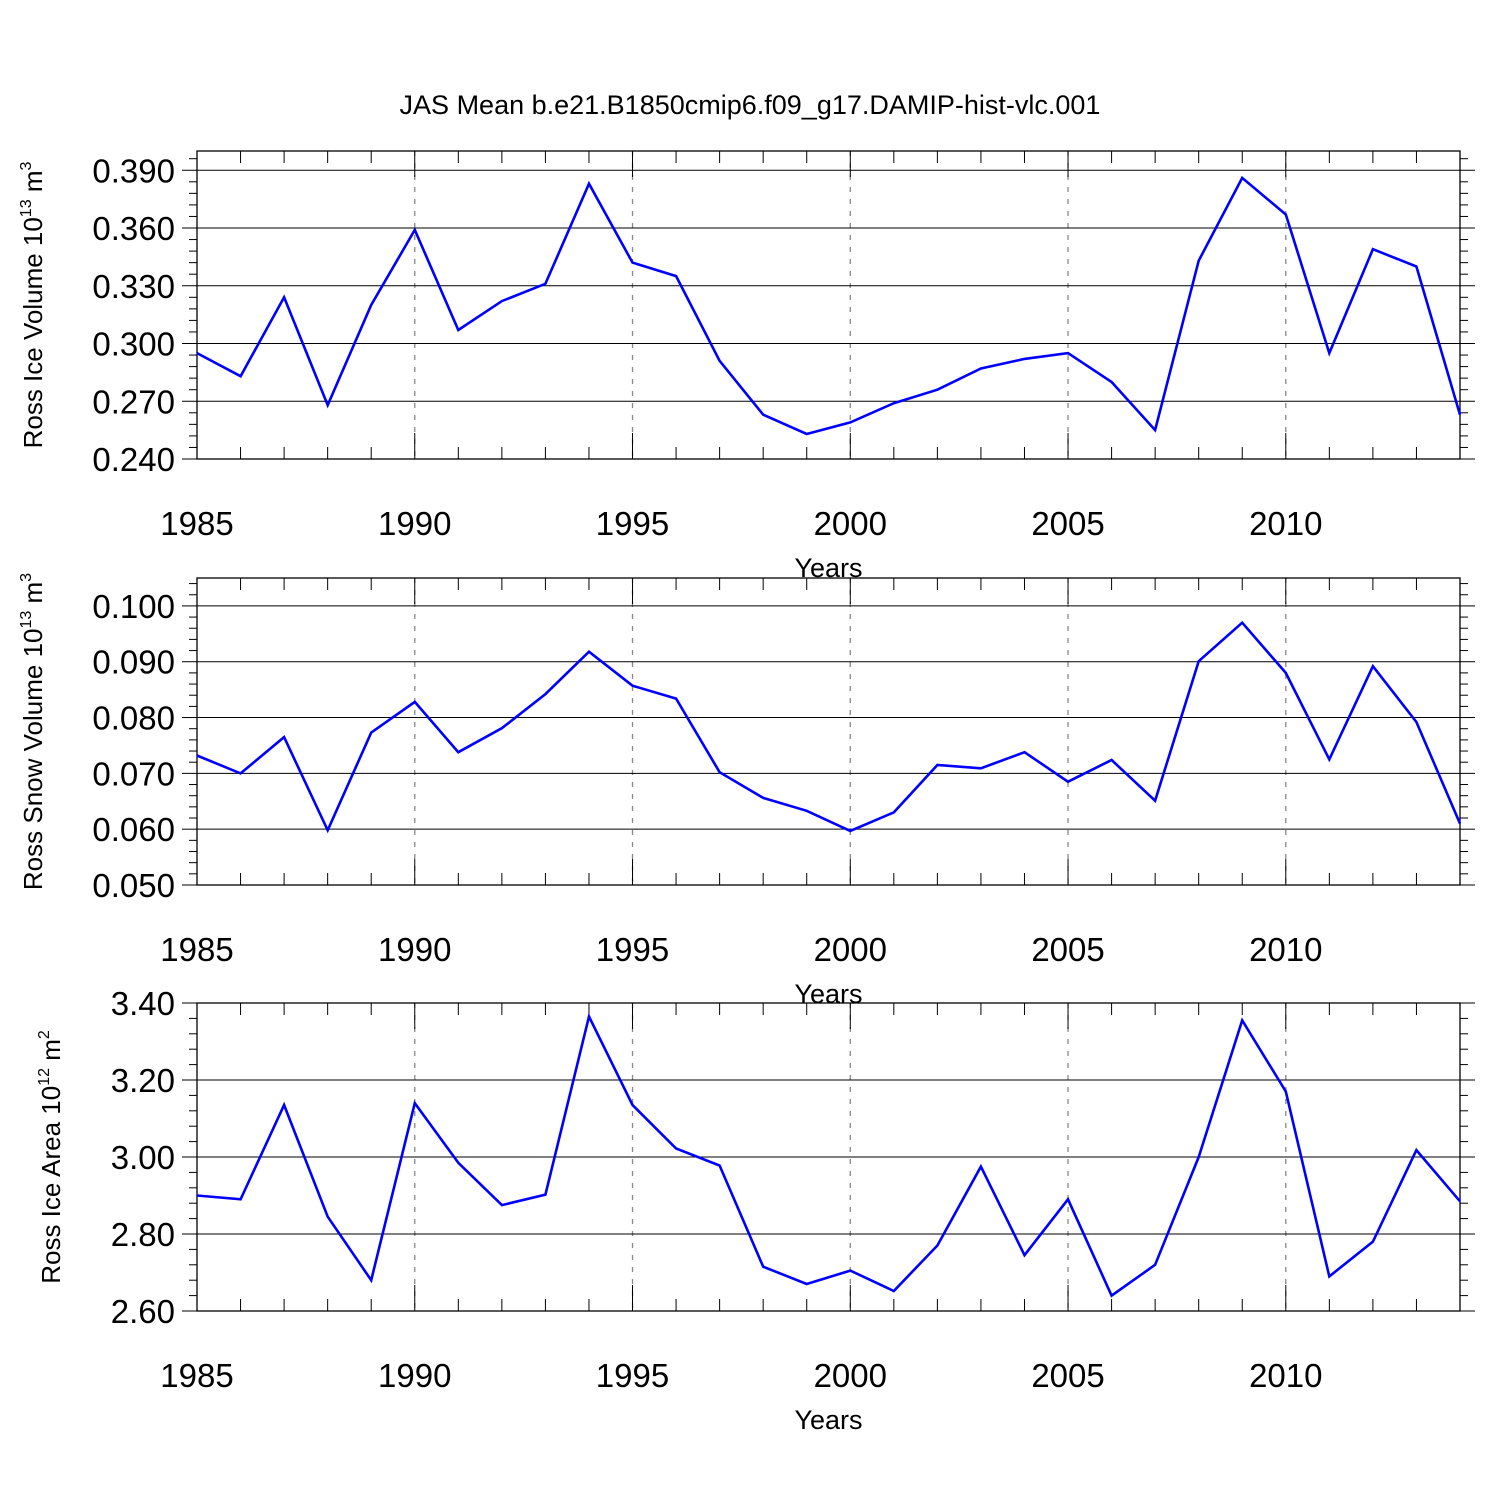 The height and width of the screenshot is (1500, 1500). Describe the element at coordinates (133, 401) in the screenshot. I see `y-tick-label: 0.270` at that location.